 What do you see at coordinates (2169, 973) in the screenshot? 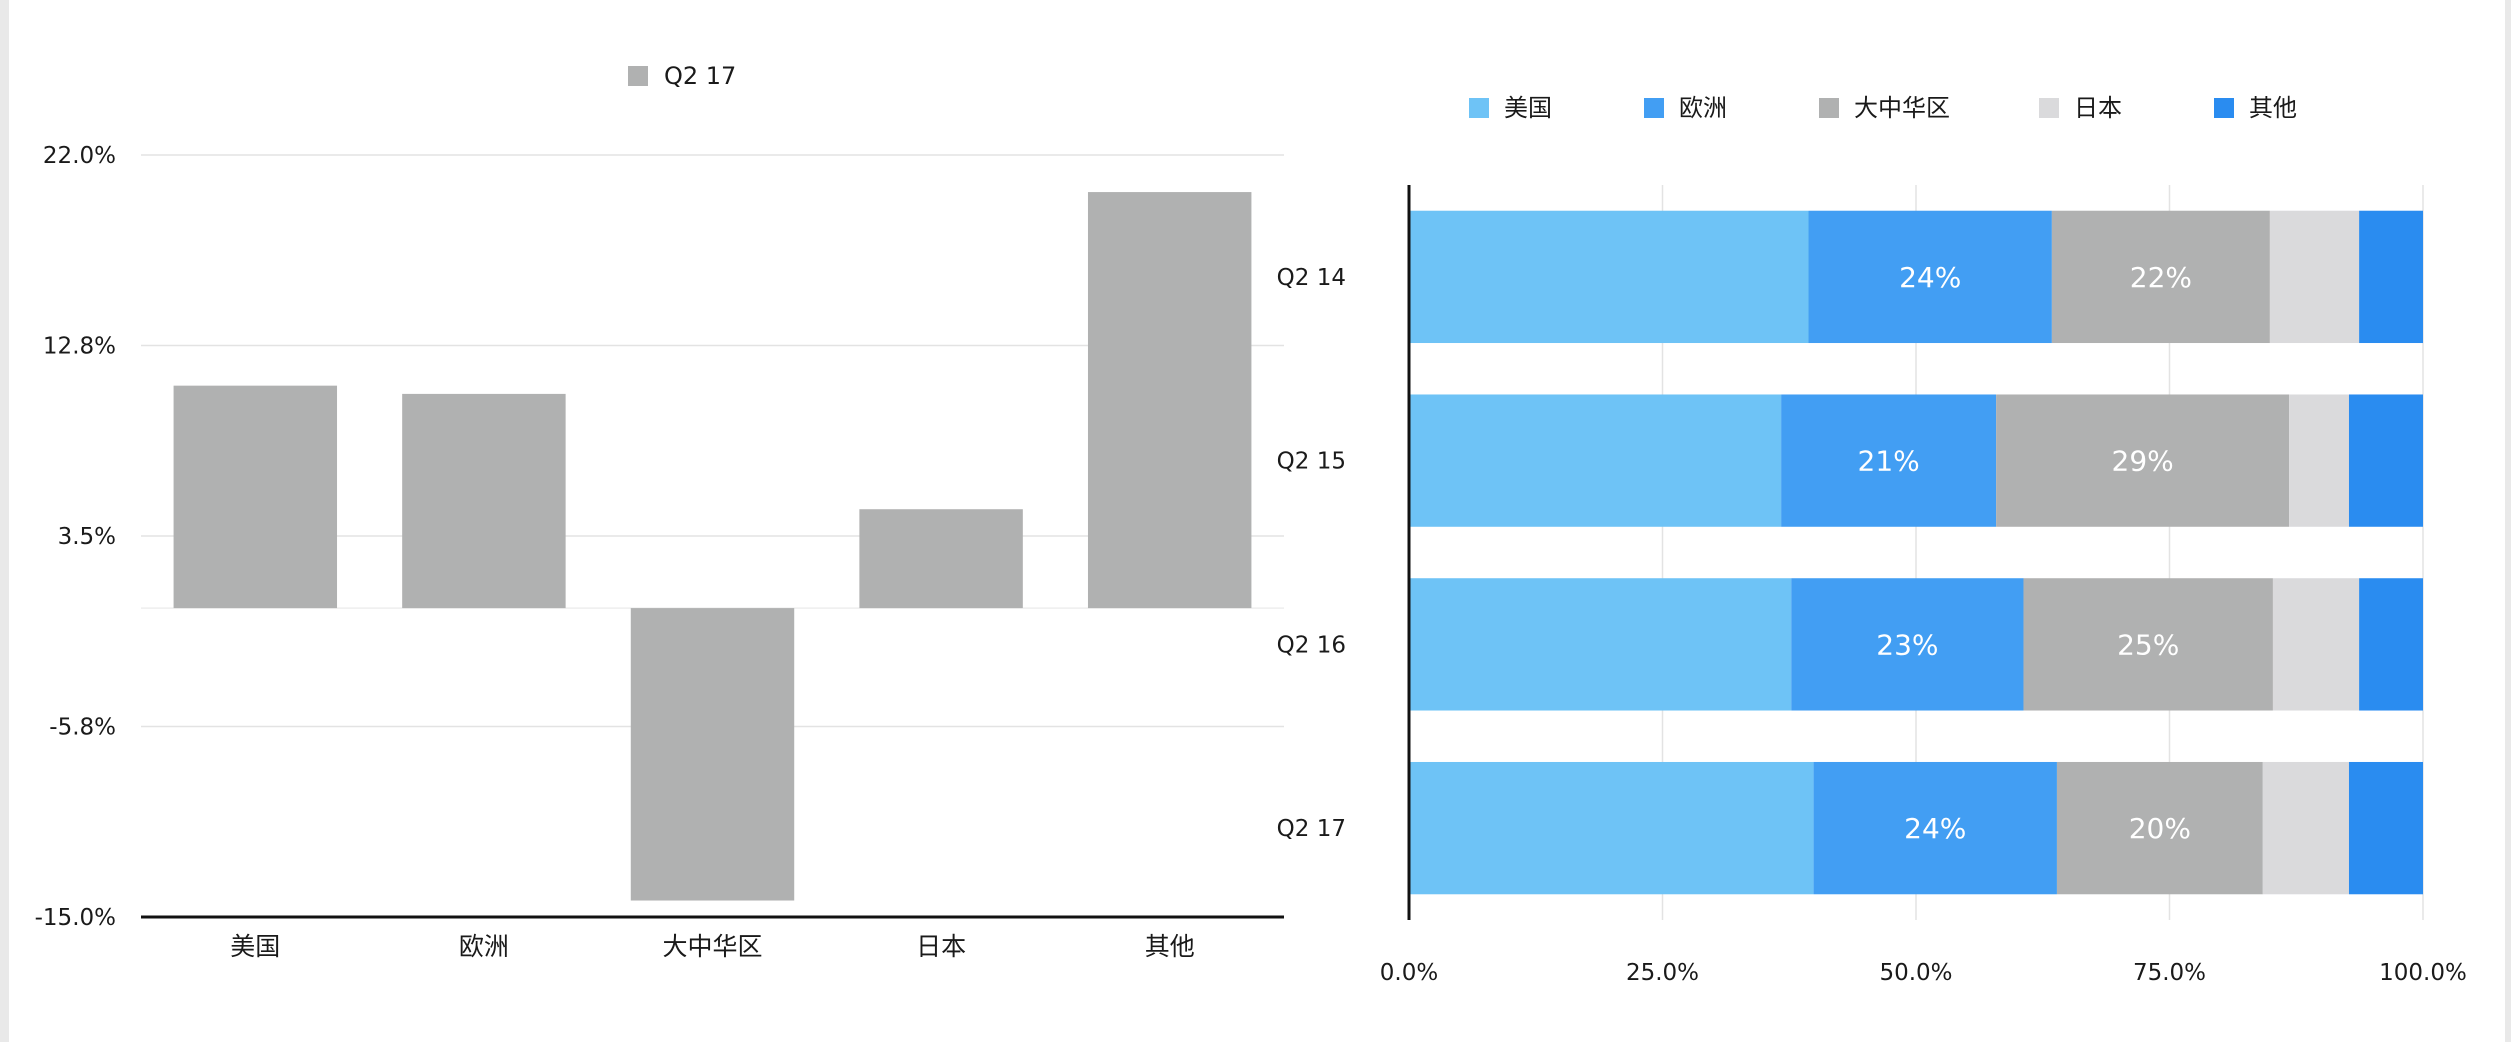
I see `x-tick-label: 75.0%` at bounding box center [2169, 973].